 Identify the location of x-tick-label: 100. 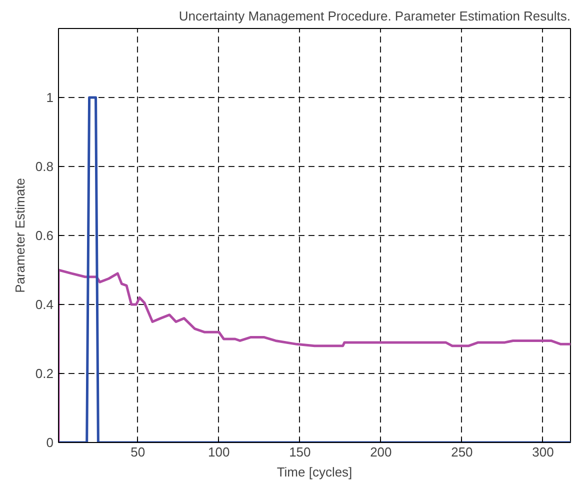
(219, 452).